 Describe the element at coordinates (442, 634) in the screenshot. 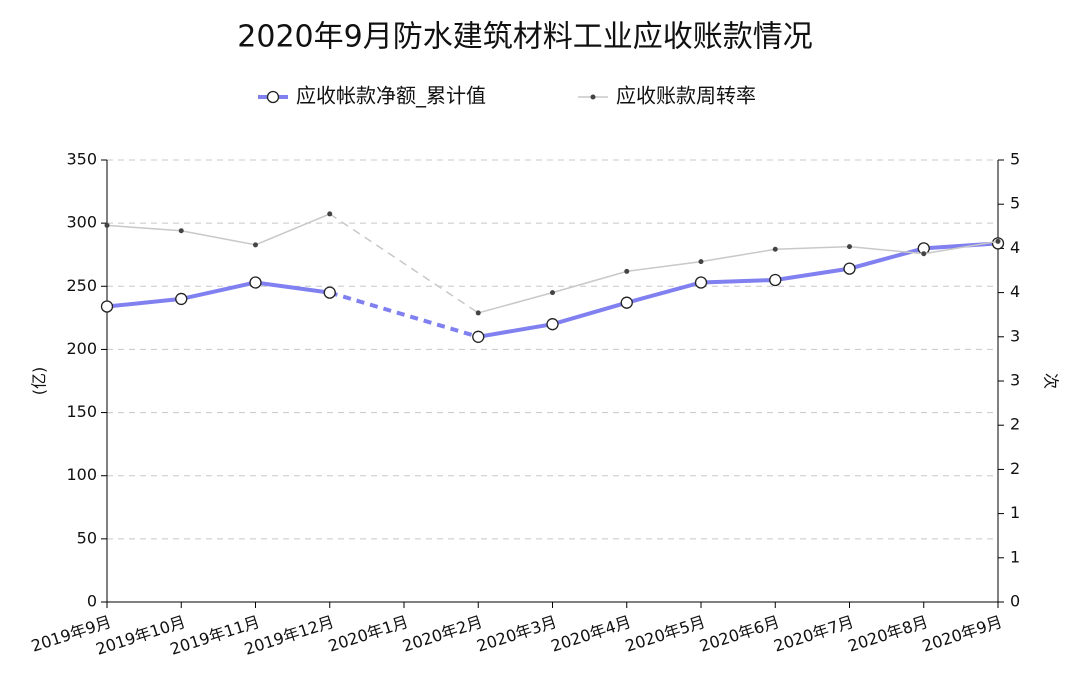

I see `x-tick-label: 2020年2月` at that location.